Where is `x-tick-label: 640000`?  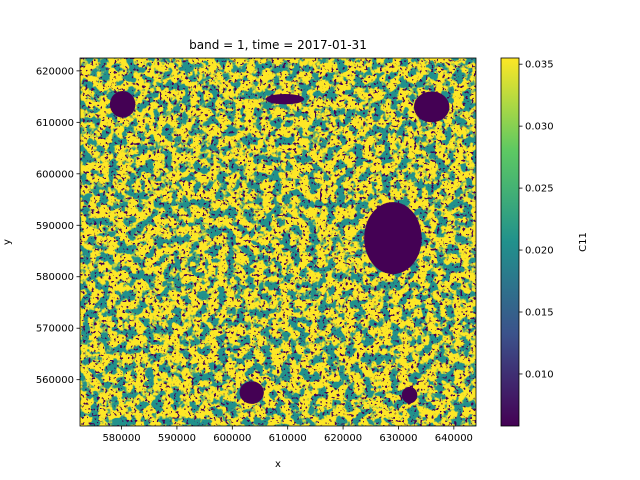
x-tick-label: 640000 is located at coordinates (454, 438).